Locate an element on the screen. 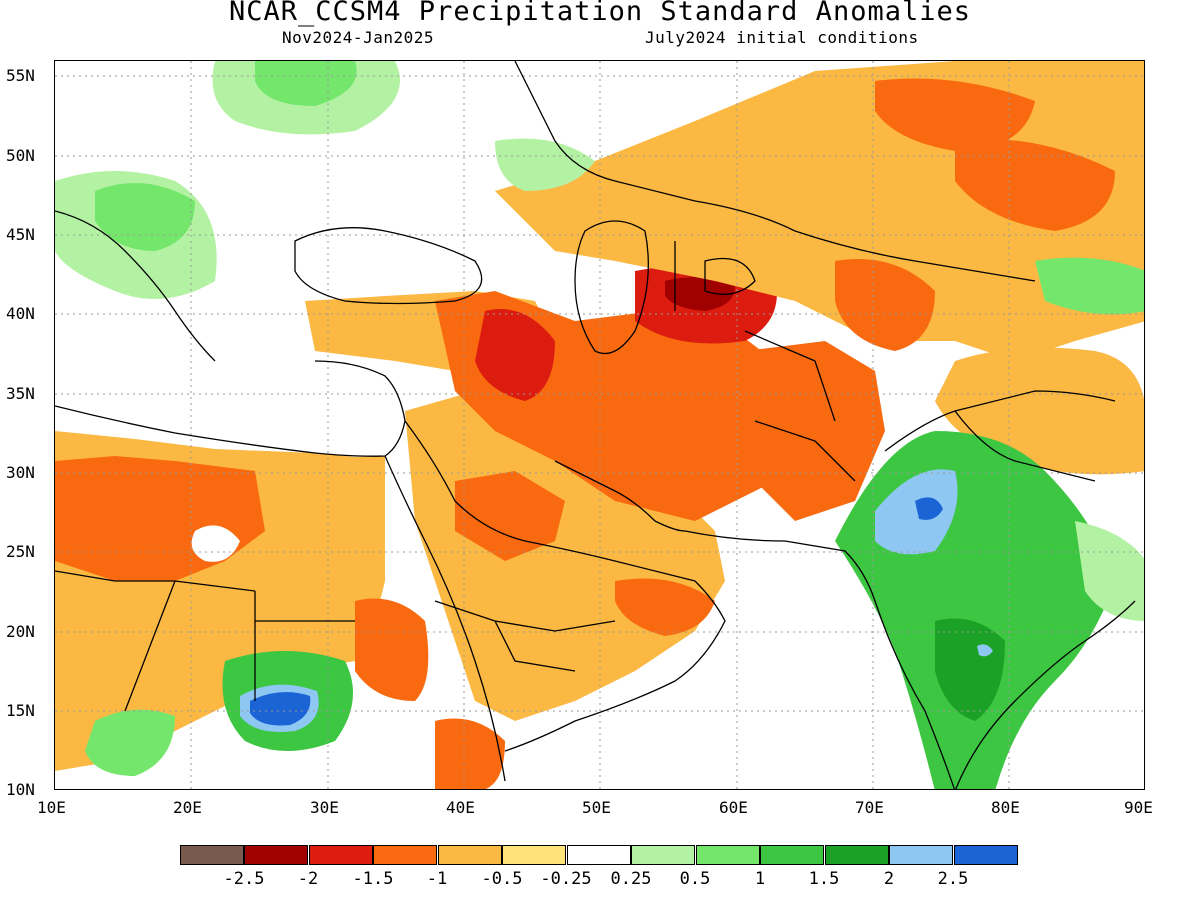 The height and width of the screenshot is (900, 1200). region-india-wet is located at coordinates (975, 610).